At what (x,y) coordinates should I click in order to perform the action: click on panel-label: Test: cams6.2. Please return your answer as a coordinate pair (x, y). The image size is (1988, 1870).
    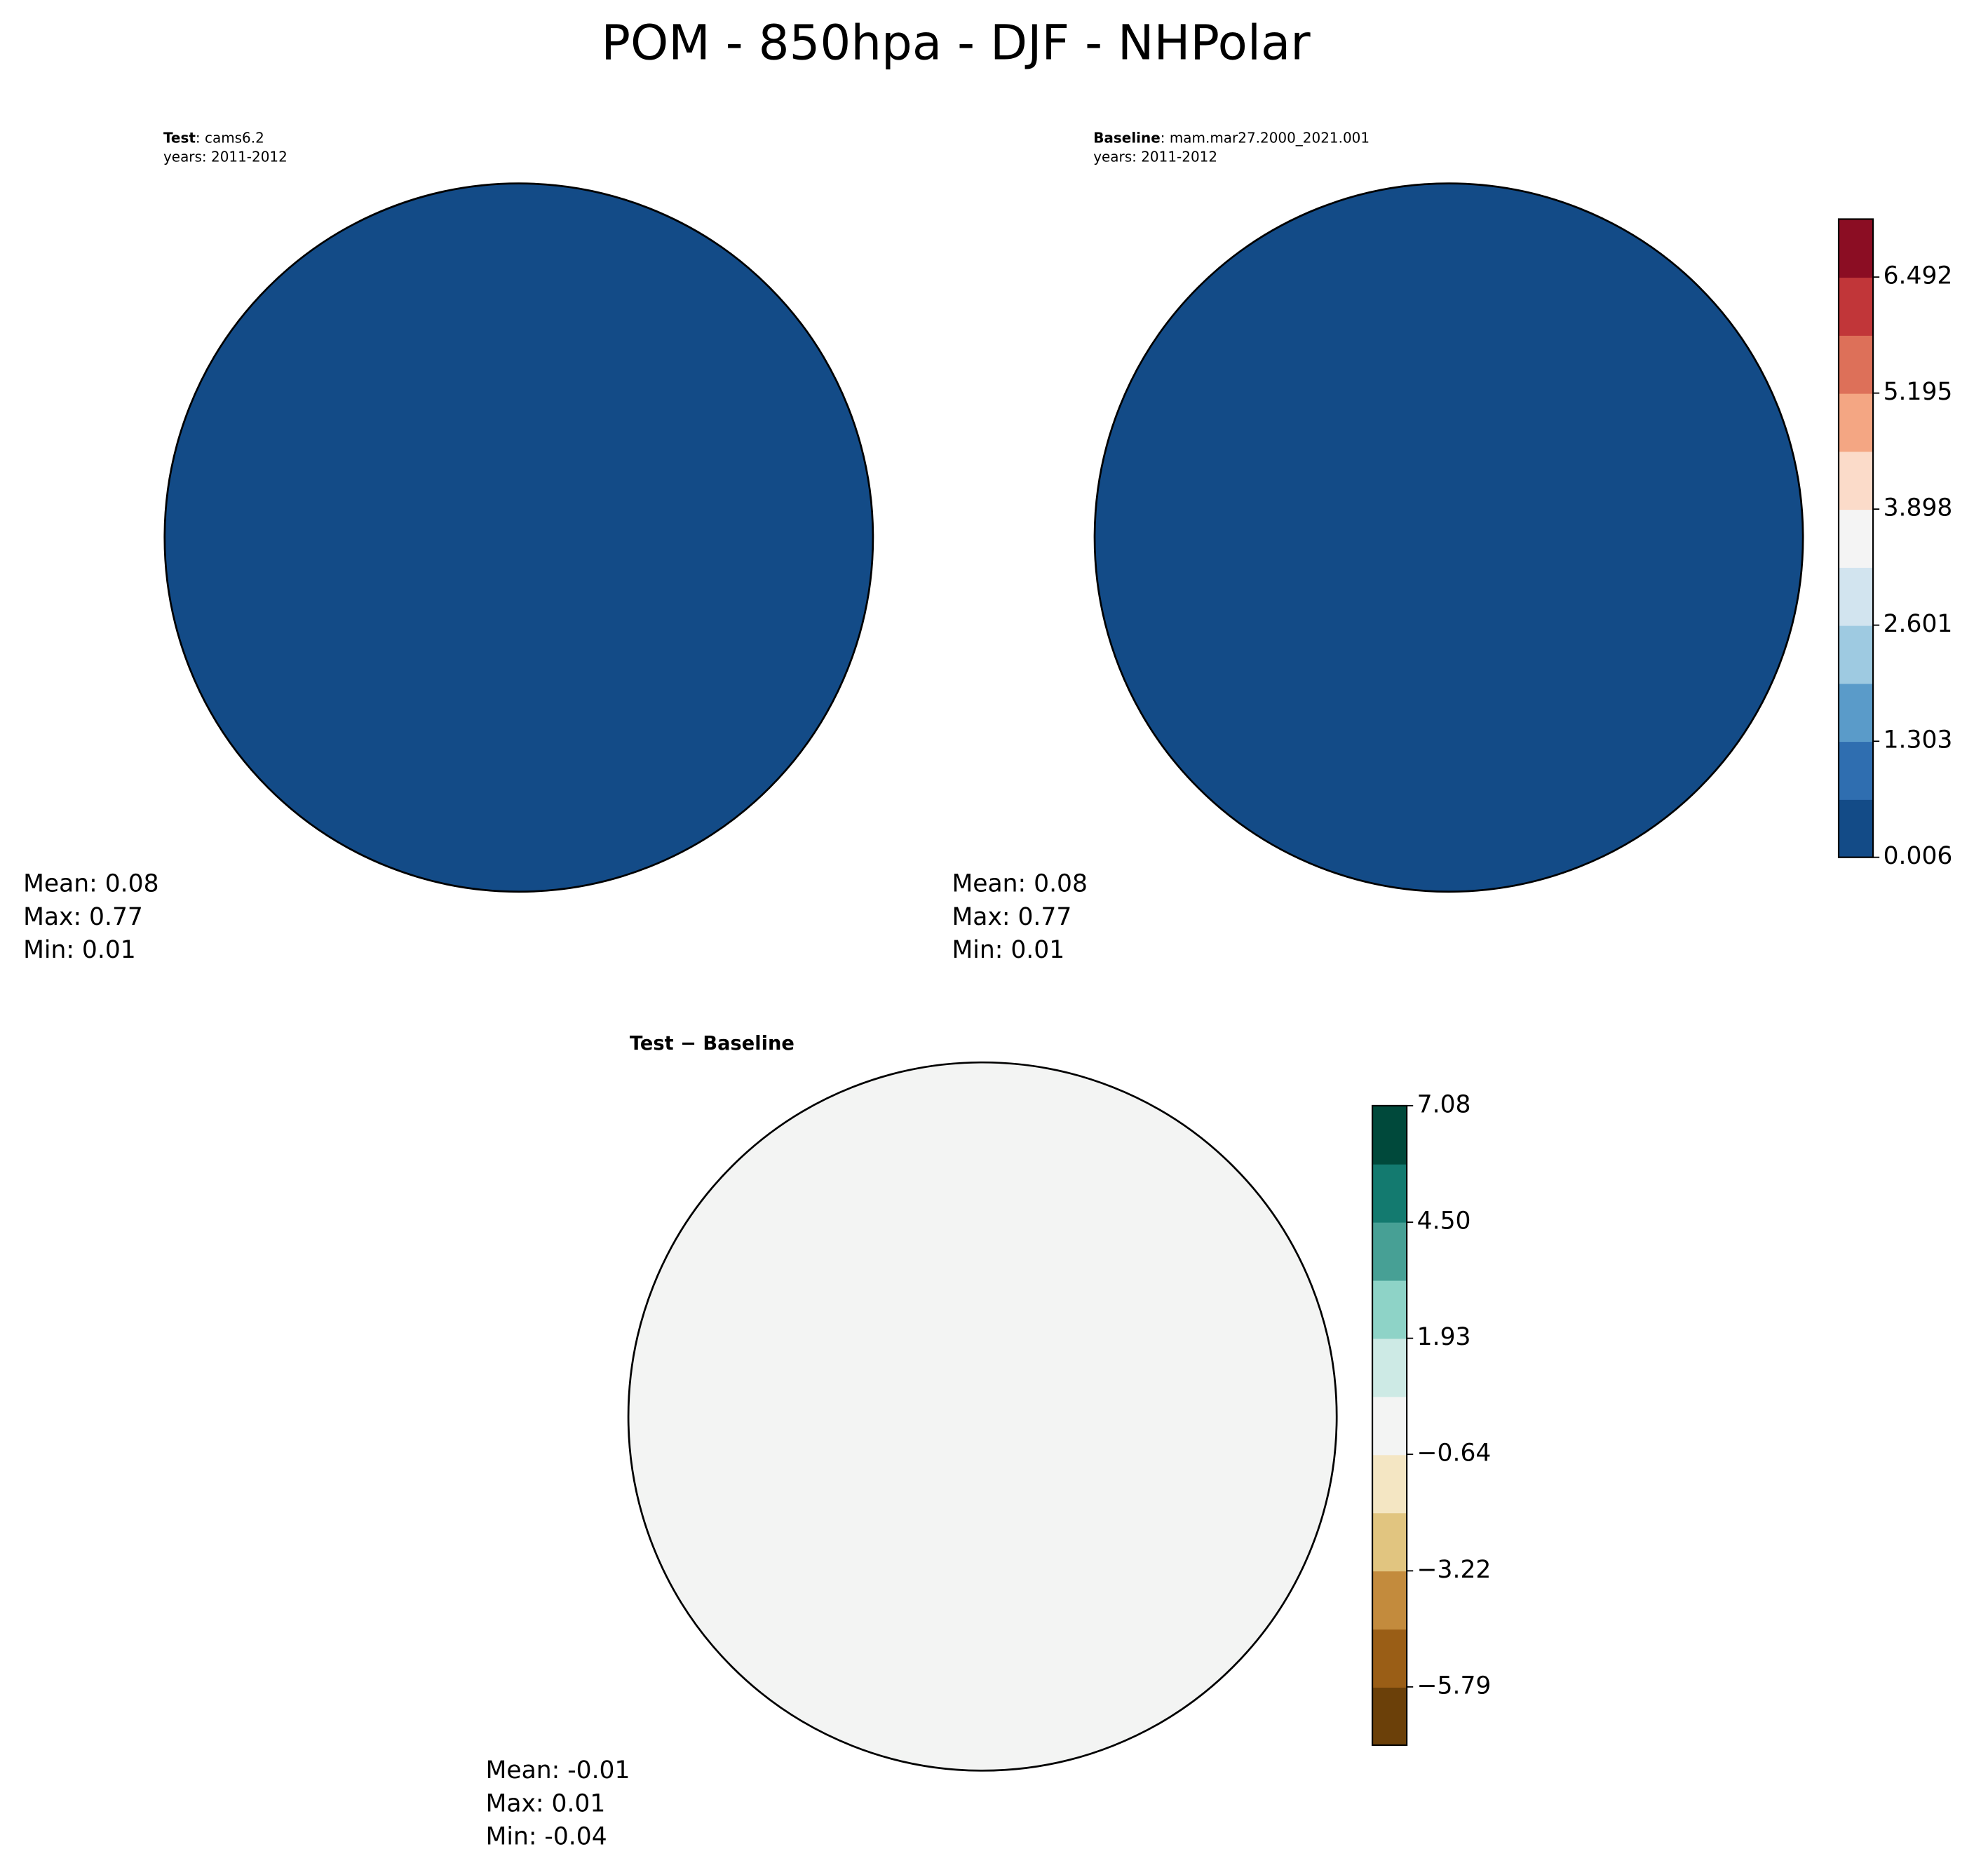
    Looking at the image, I should click on (213, 138).